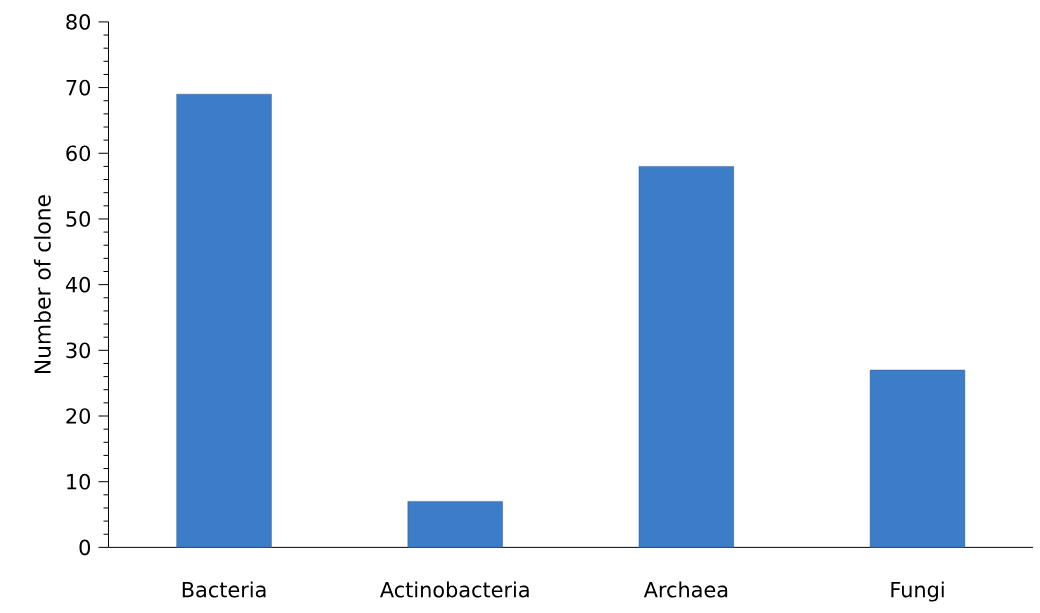 This screenshot has height=613, width=1040. I want to click on y-tick-label: 60, so click(78, 153).